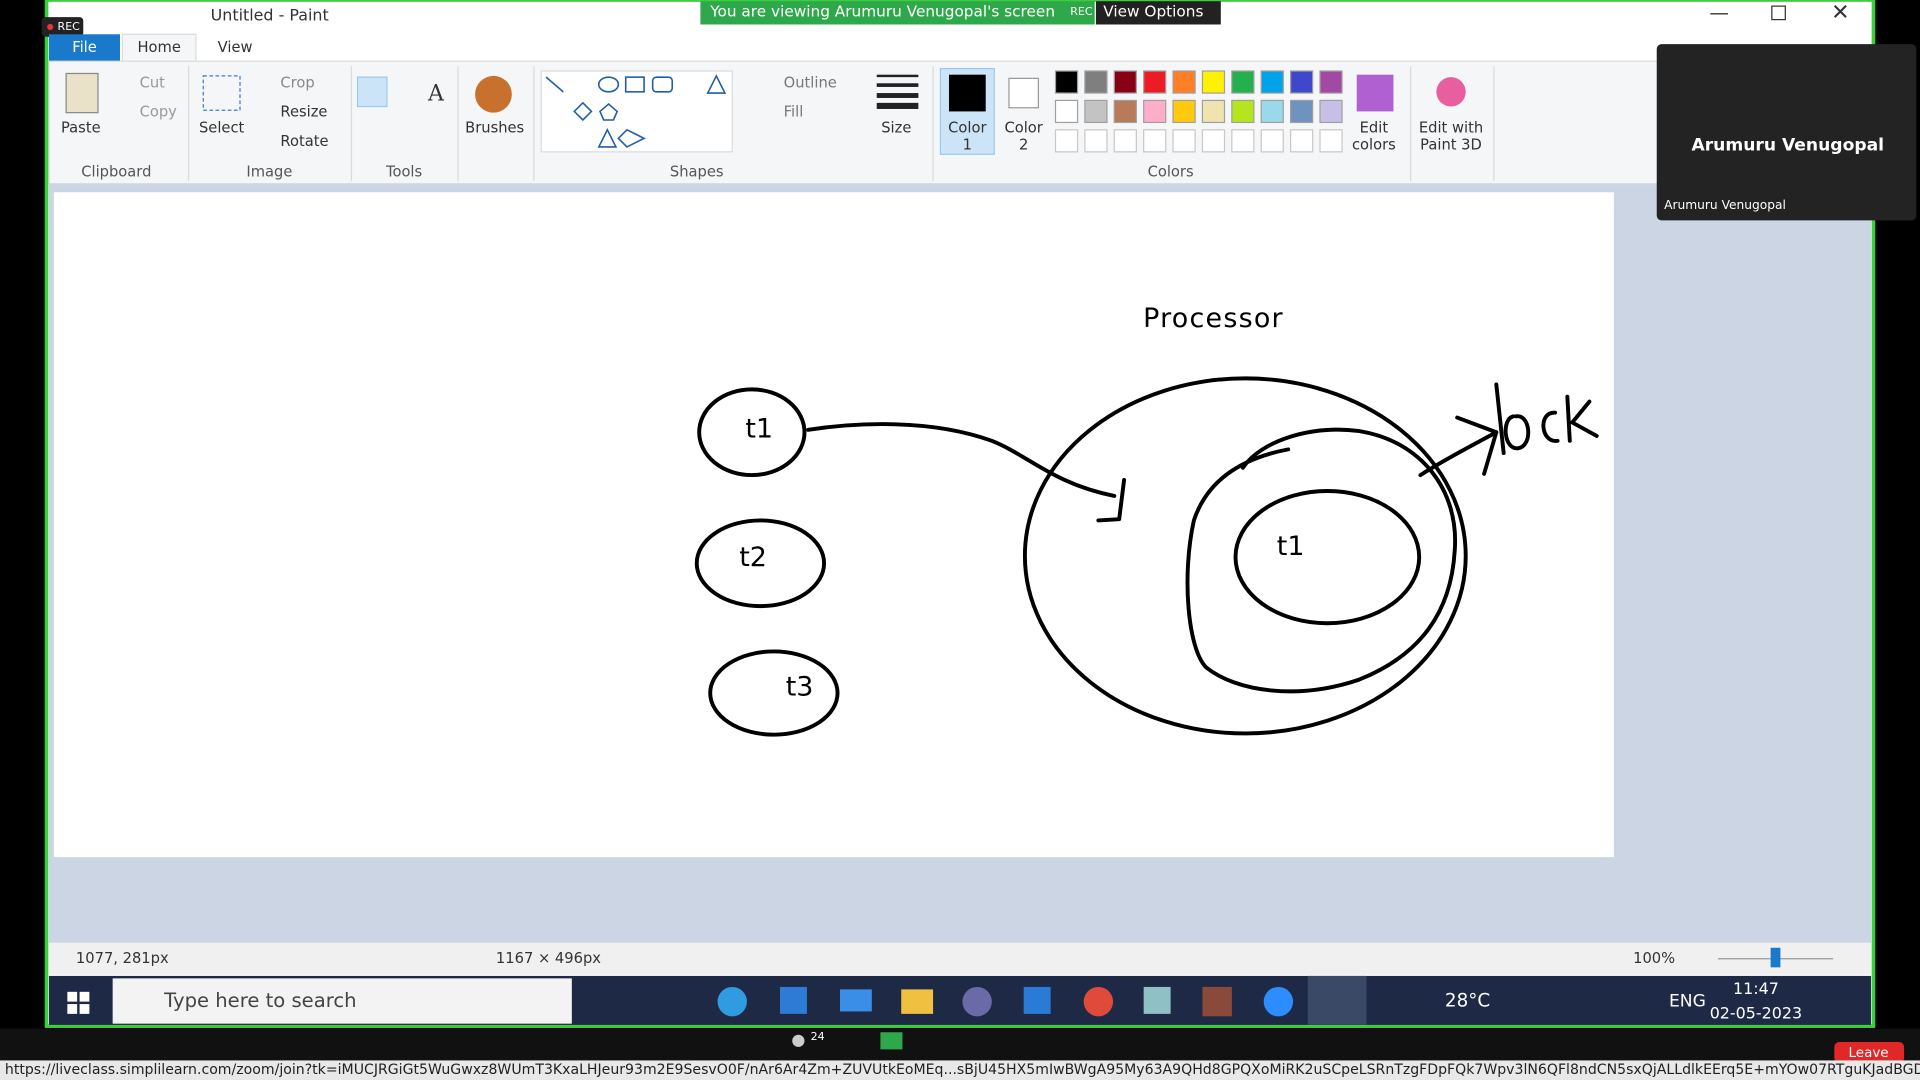 The width and height of the screenshot is (1920, 1080). I want to click on participant-label: Arumuru Venugopal, so click(1725, 205).